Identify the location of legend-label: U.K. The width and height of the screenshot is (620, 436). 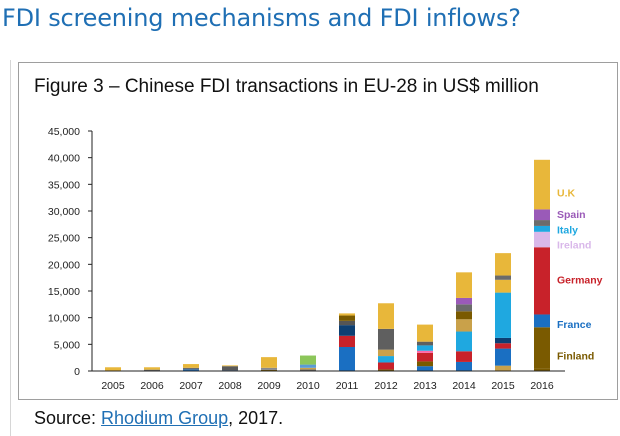
(566, 193).